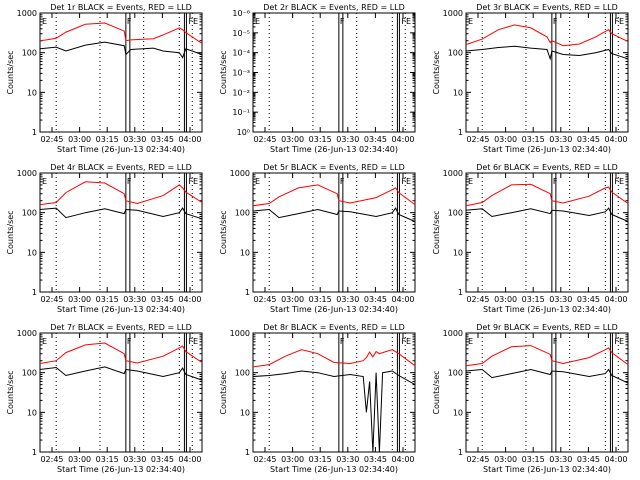 Image resolution: width=640 pixels, height=480 pixels. What do you see at coordinates (547, 327) in the screenshot?
I see `panel-title: Det 9r BLACK = Events, RED = LLD` at bounding box center [547, 327].